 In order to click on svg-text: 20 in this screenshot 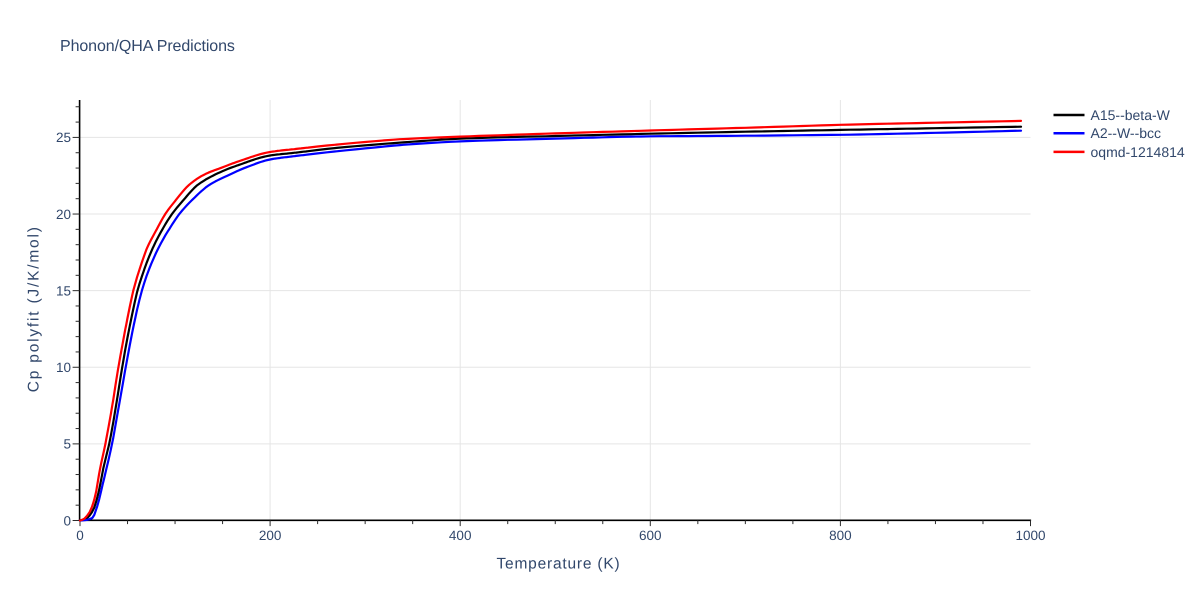, I will do `click(63, 214)`.